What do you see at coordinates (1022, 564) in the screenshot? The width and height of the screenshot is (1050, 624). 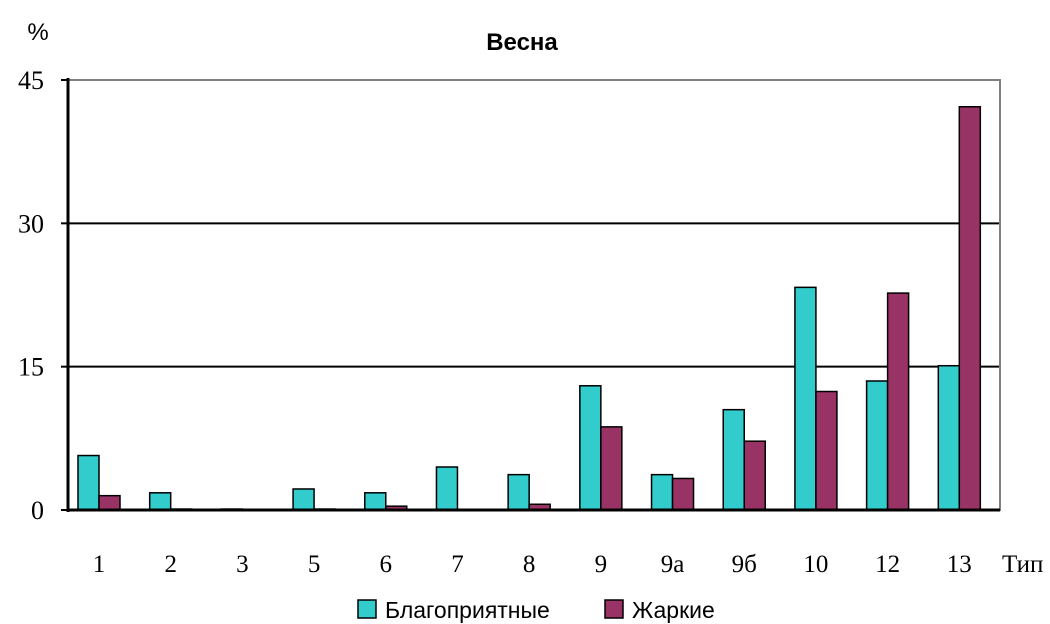 I see `x-axis-label: Тип` at bounding box center [1022, 564].